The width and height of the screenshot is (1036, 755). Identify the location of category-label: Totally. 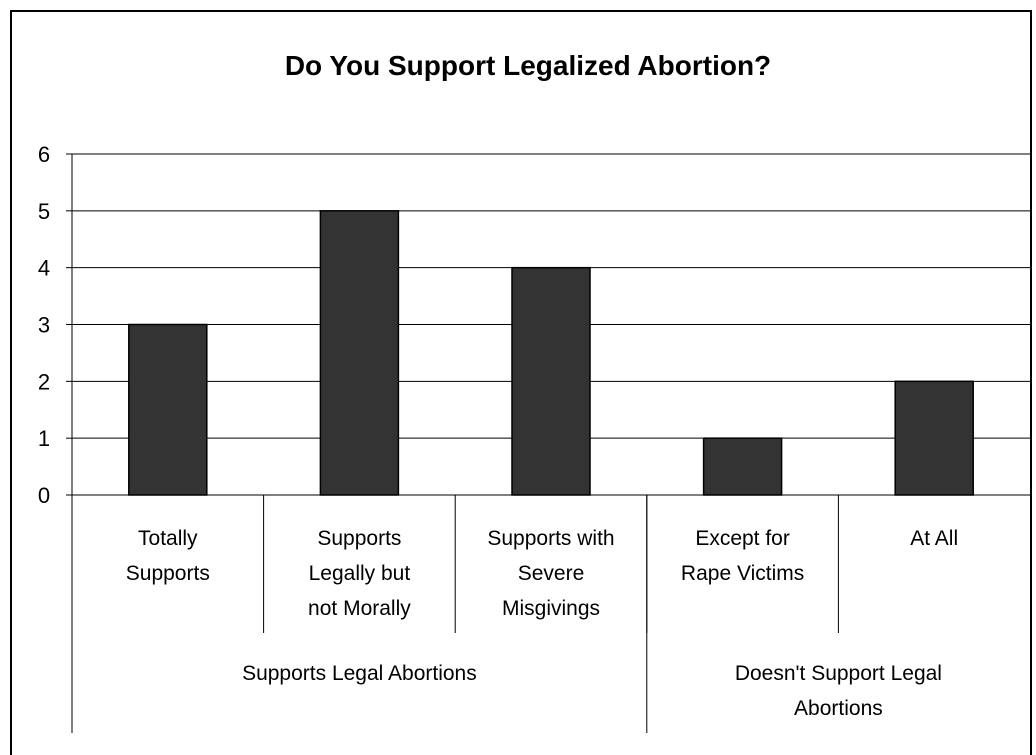
(168, 538).